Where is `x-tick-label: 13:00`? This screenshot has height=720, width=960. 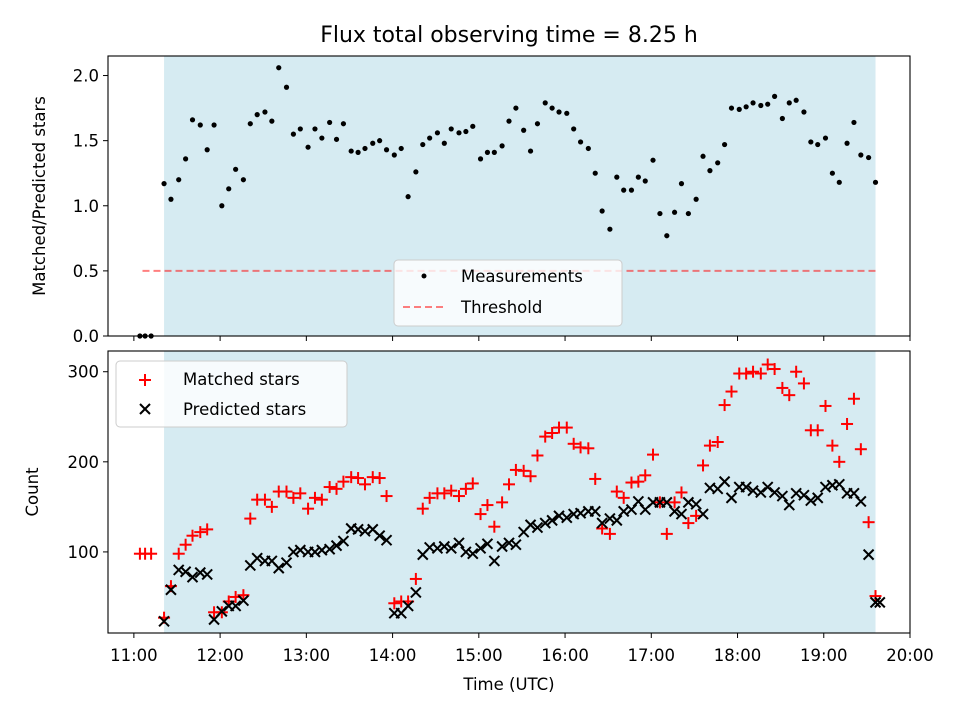 x-tick-label: 13:00 is located at coordinates (307, 655).